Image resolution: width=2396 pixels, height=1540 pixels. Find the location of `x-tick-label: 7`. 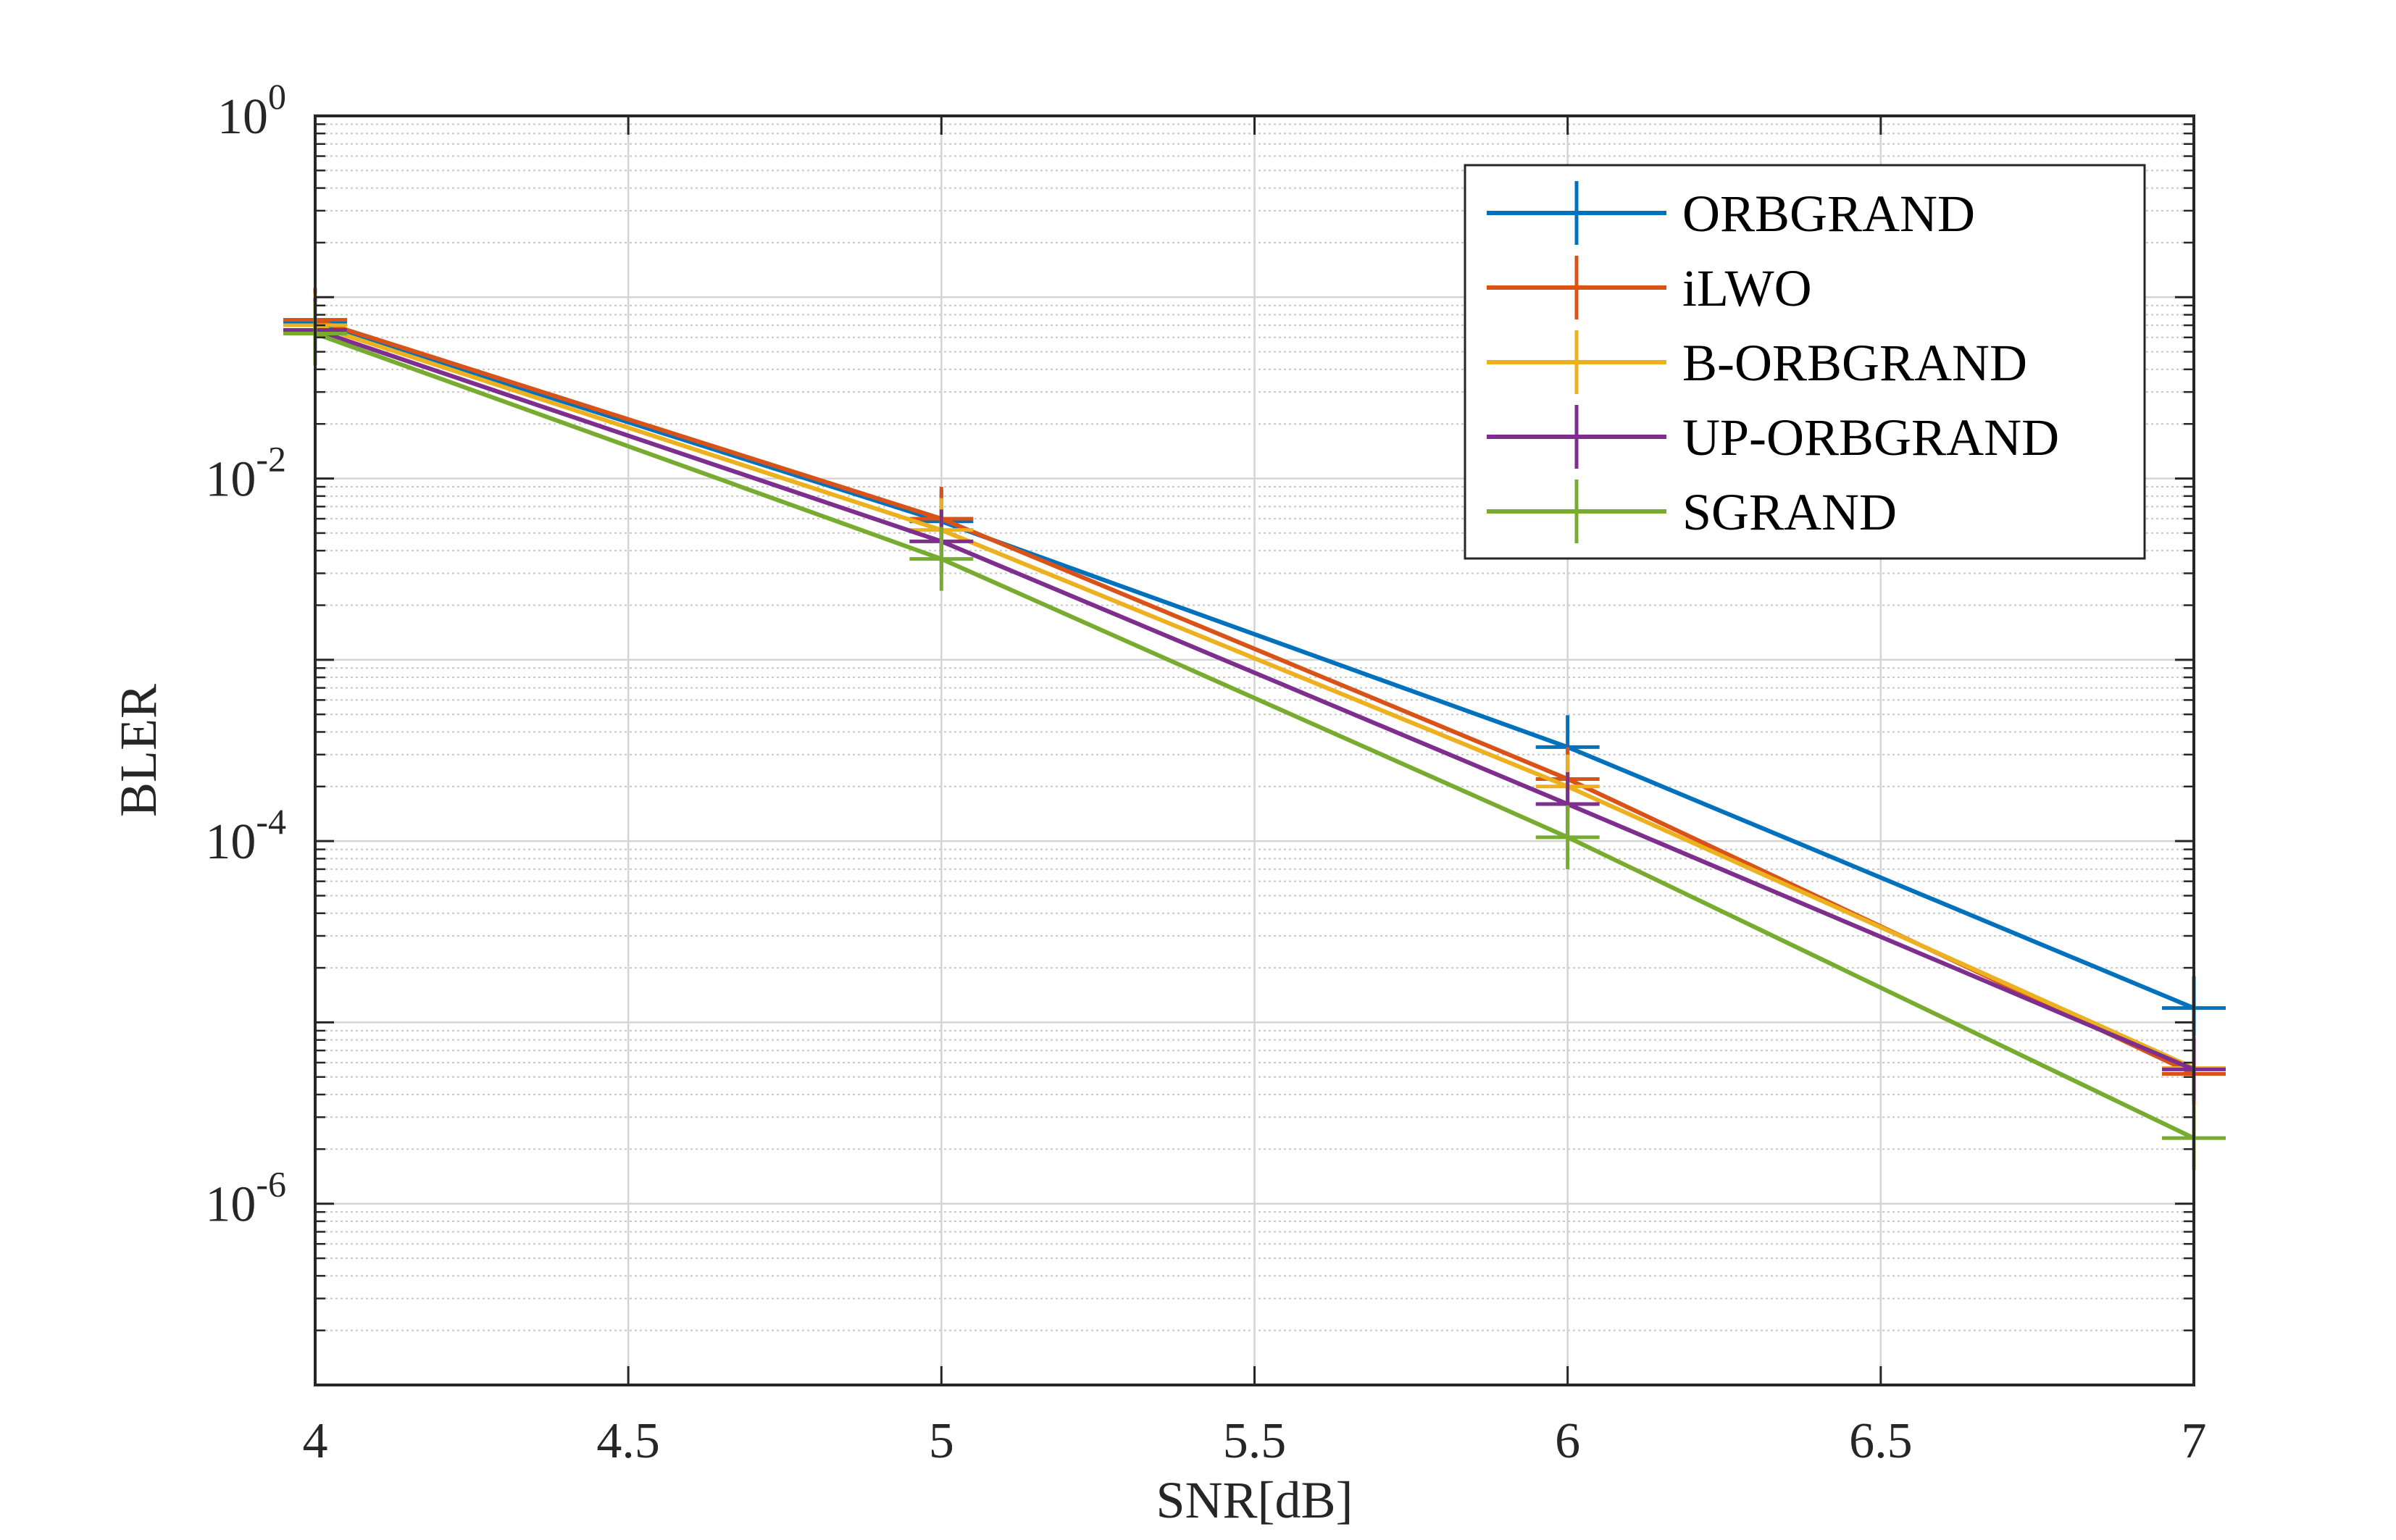

x-tick-label: 7 is located at coordinates (2194, 1441).